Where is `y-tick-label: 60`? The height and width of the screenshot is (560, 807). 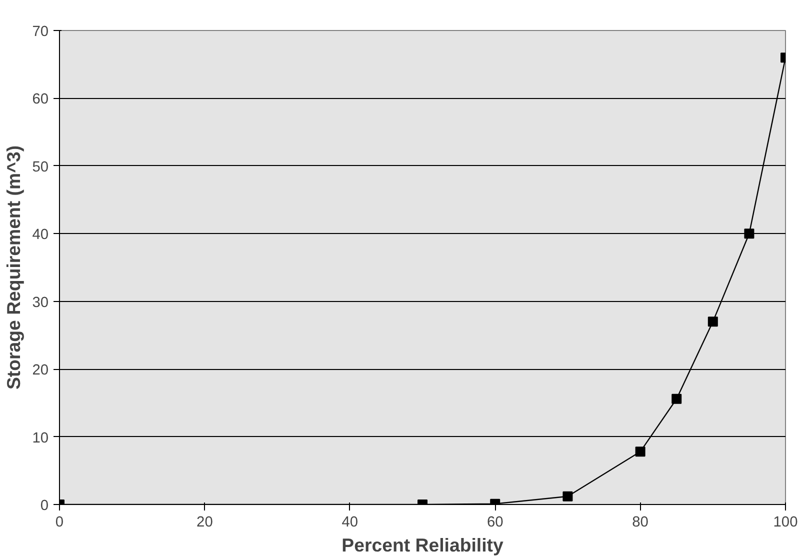
y-tick-label: 60 is located at coordinates (40, 100).